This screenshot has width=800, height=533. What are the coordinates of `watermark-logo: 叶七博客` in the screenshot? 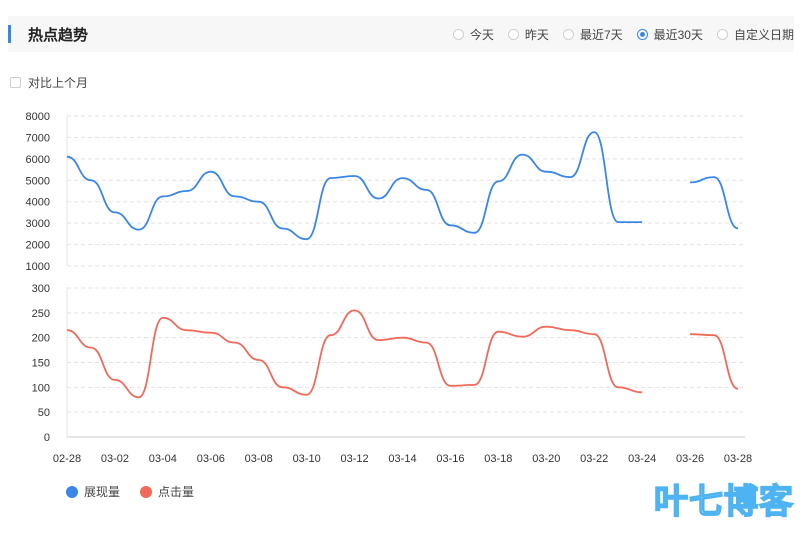 It's located at (723, 502).